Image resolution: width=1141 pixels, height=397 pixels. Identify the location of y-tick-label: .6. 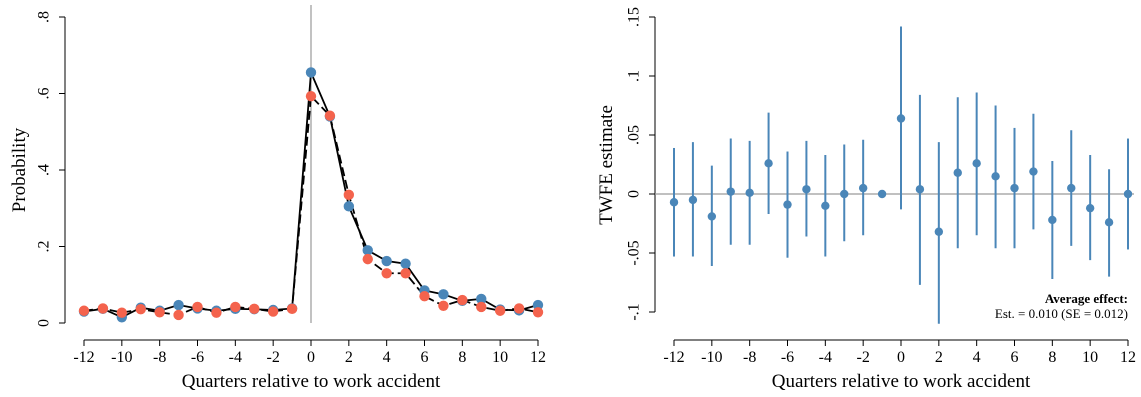
(44, 94).